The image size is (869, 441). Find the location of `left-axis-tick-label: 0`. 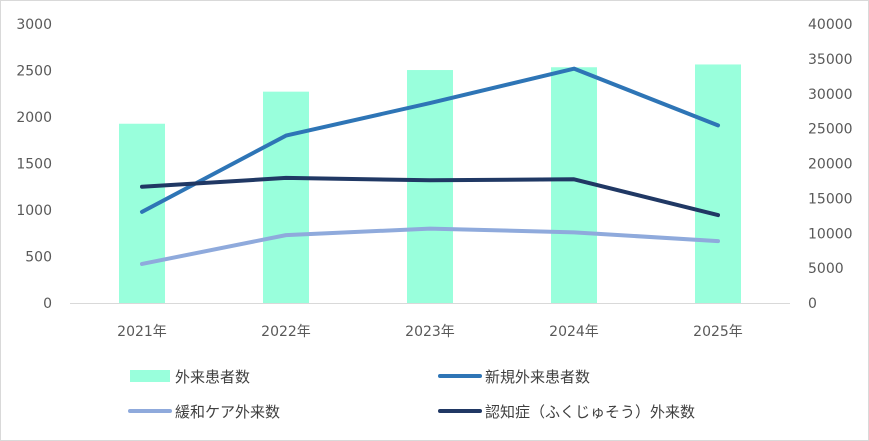

left-axis-tick-label: 0 is located at coordinates (47, 304).